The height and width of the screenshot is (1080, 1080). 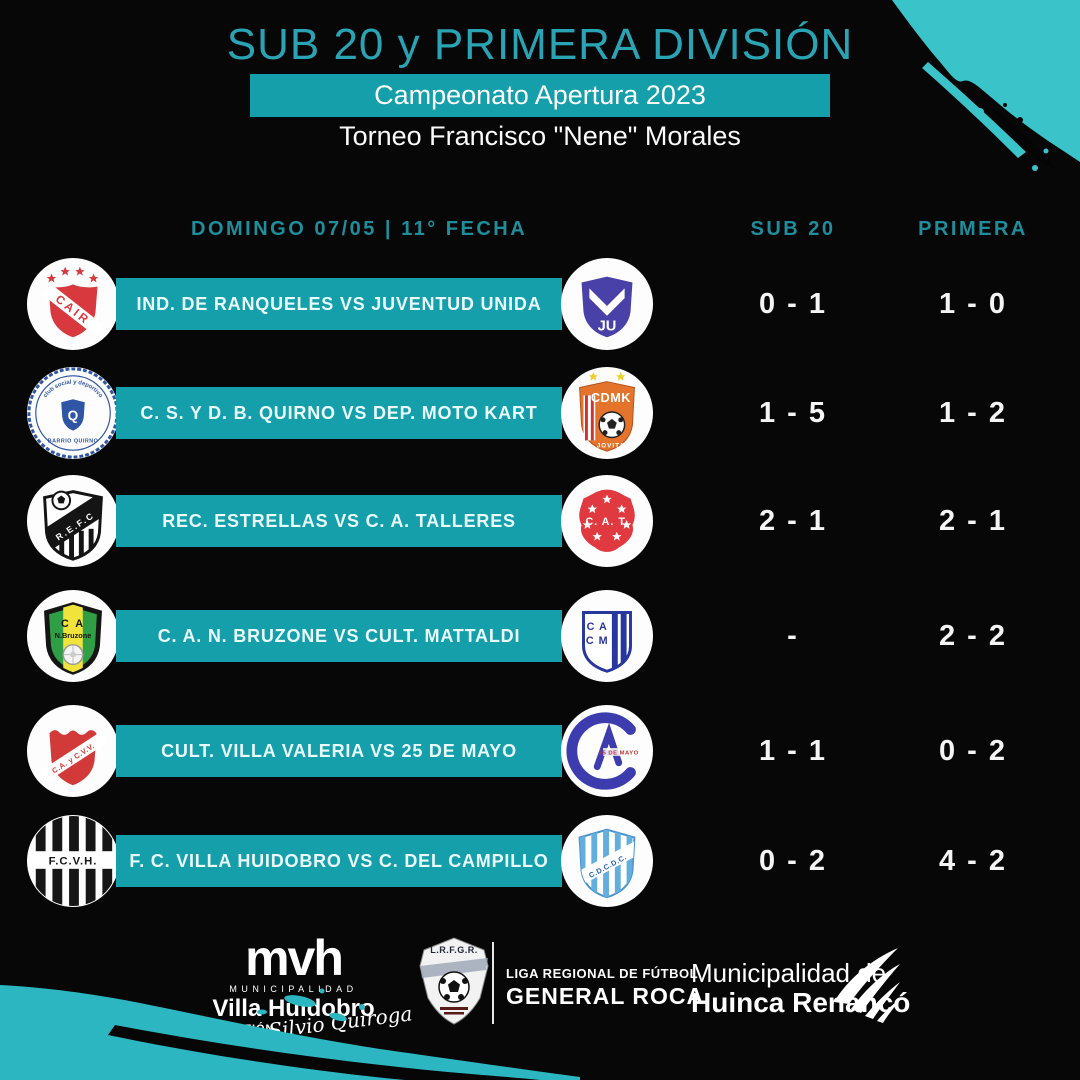 I want to click on match-name: C. A. N. BRUZONE VS CULT. MATTALDI, so click(x=339, y=635).